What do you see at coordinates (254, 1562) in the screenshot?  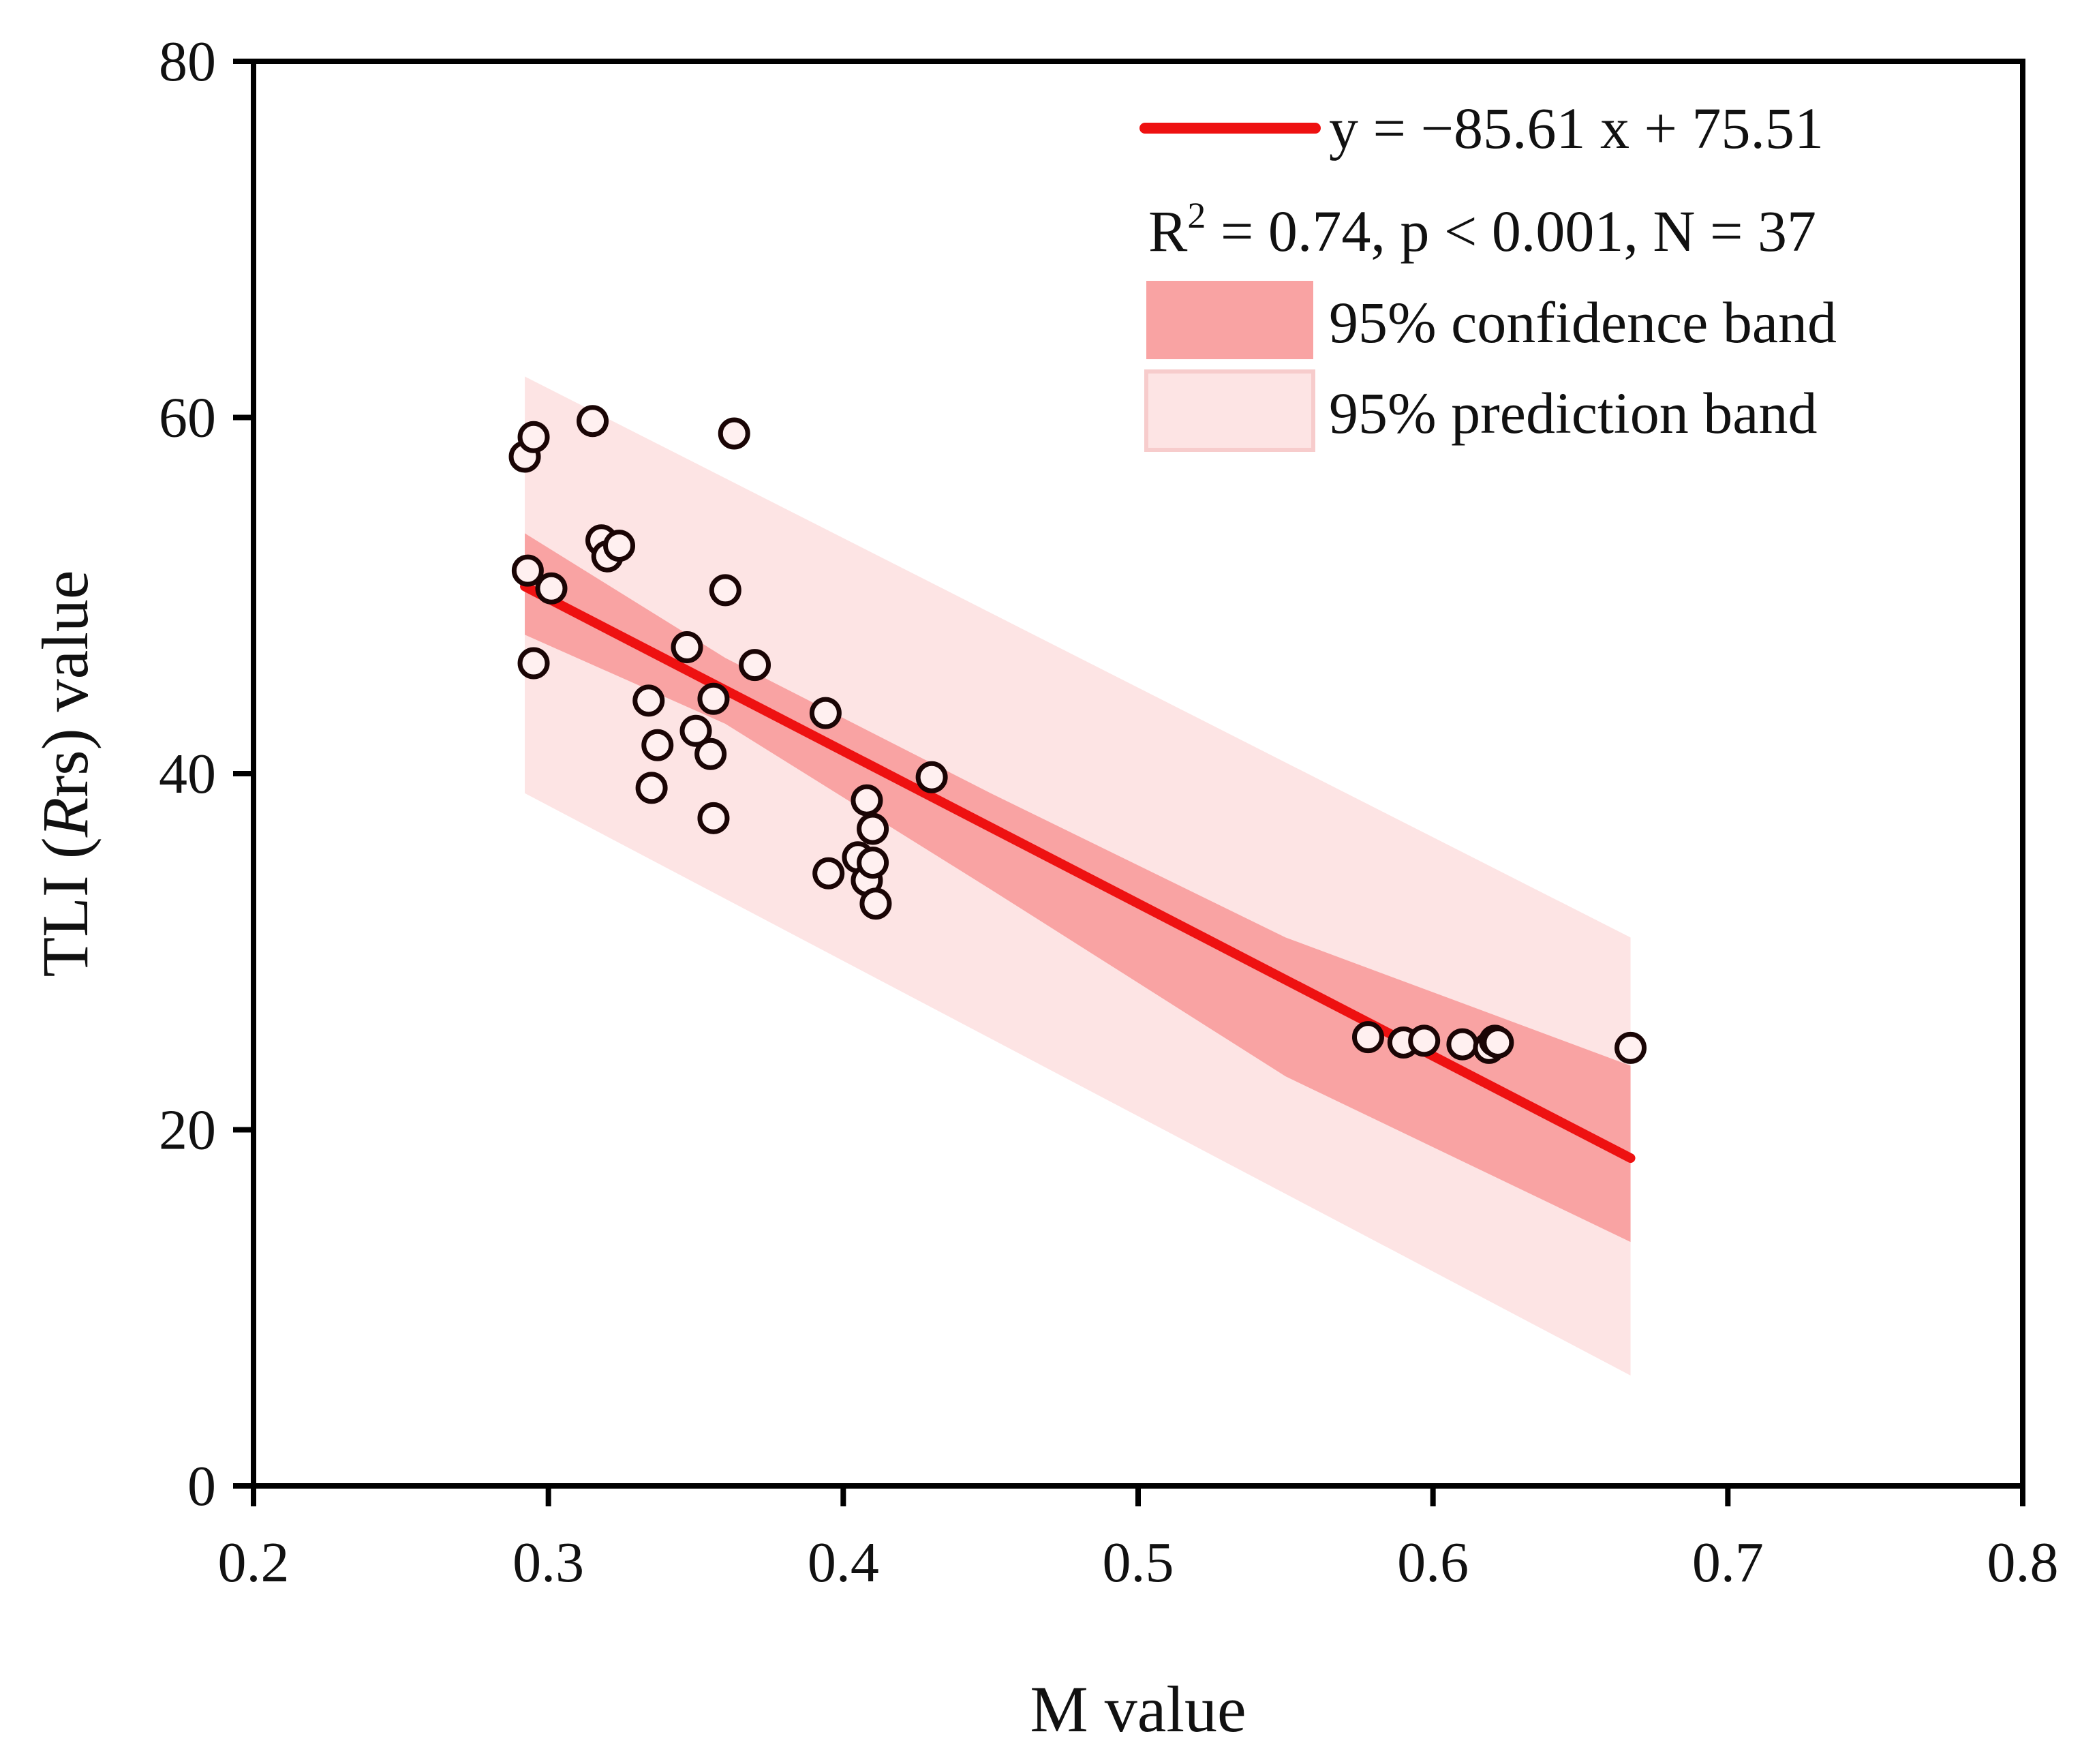 I see `x-tick-label: 0.2` at bounding box center [254, 1562].